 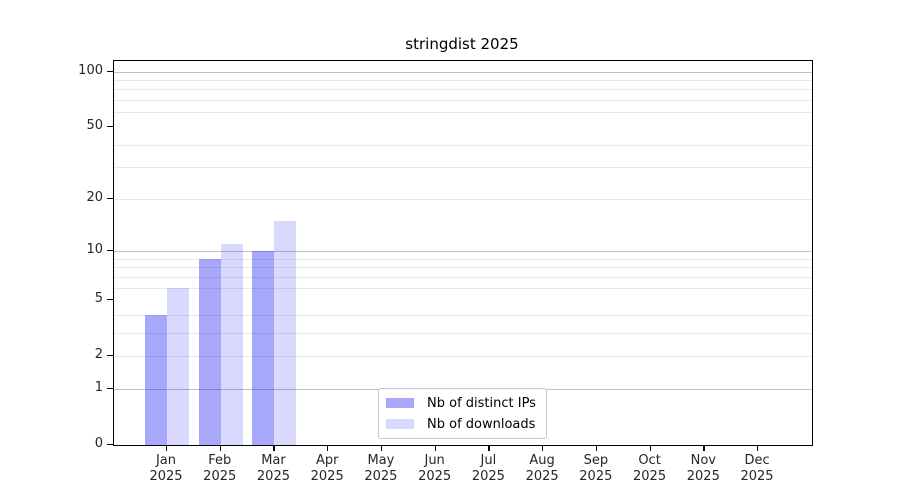 I want to click on bar-nb-of-downloads-jan-2025, so click(x=178, y=366).